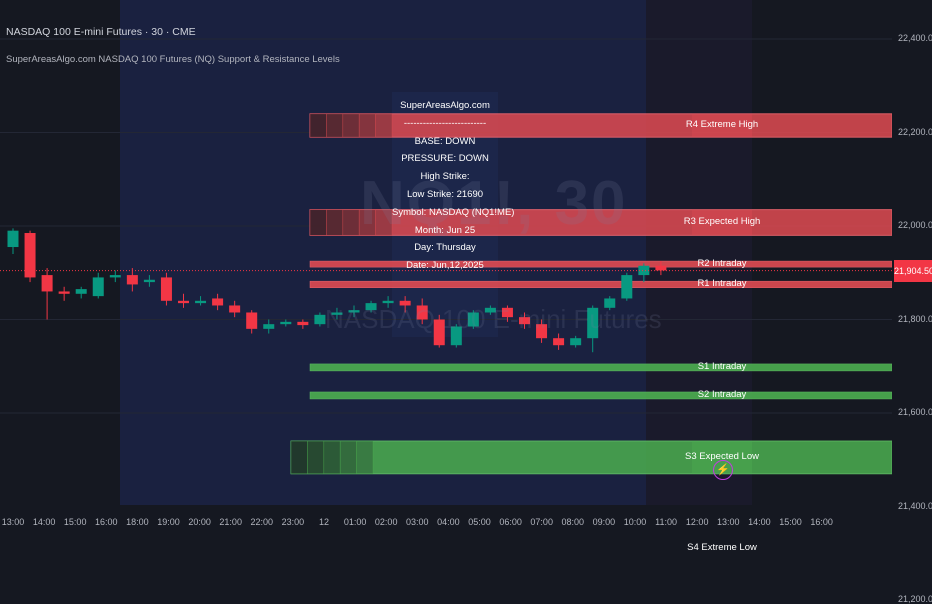 The width and height of the screenshot is (932, 604). I want to click on x-tick-label: 15:00, so click(790, 522).